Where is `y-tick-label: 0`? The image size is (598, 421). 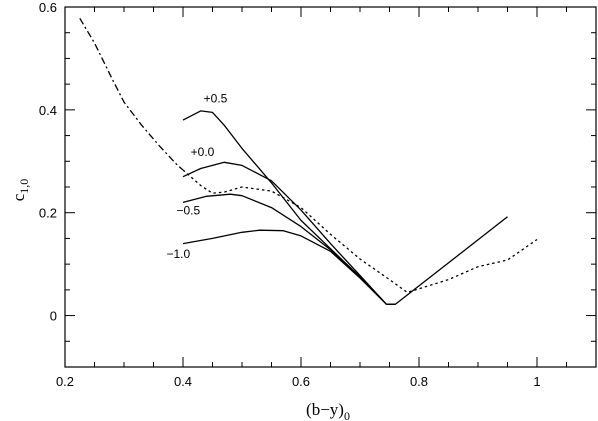 y-tick-label: 0 is located at coordinates (53, 316).